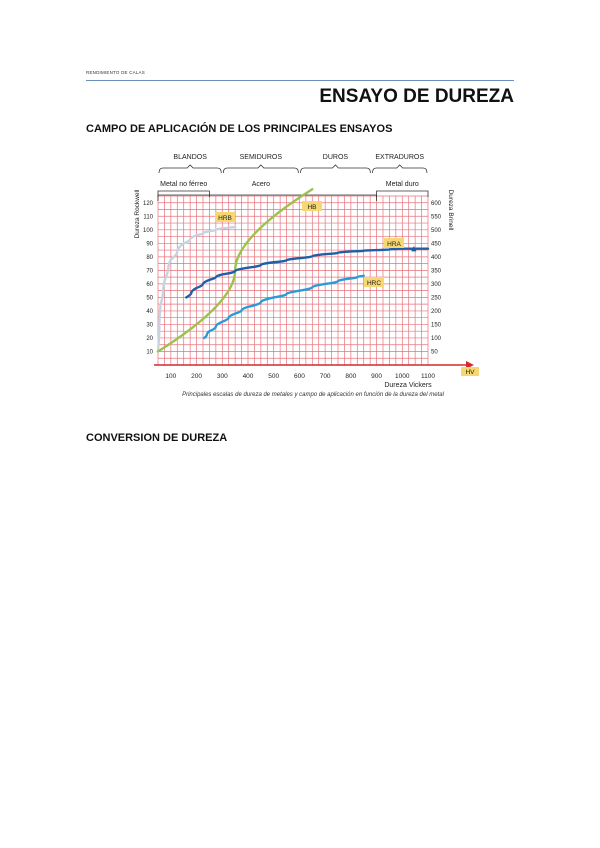  I want to click on section-heading-conversion: CONVERSION DE DUREZA, so click(157, 438).